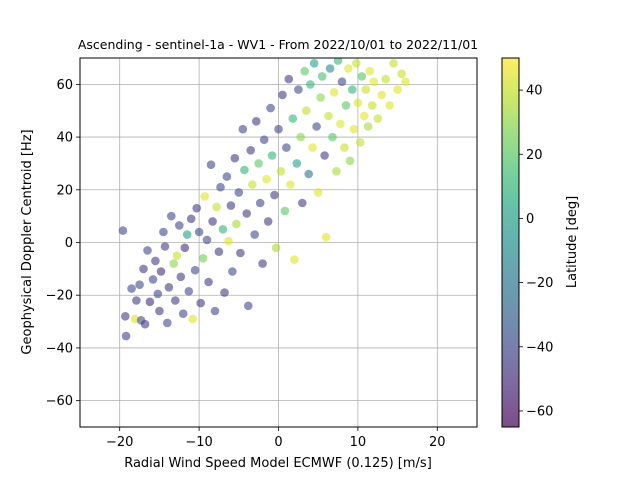  Describe the element at coordinates (64, 85) in the screenshot. I see `y-tick-label: 60` at that location.